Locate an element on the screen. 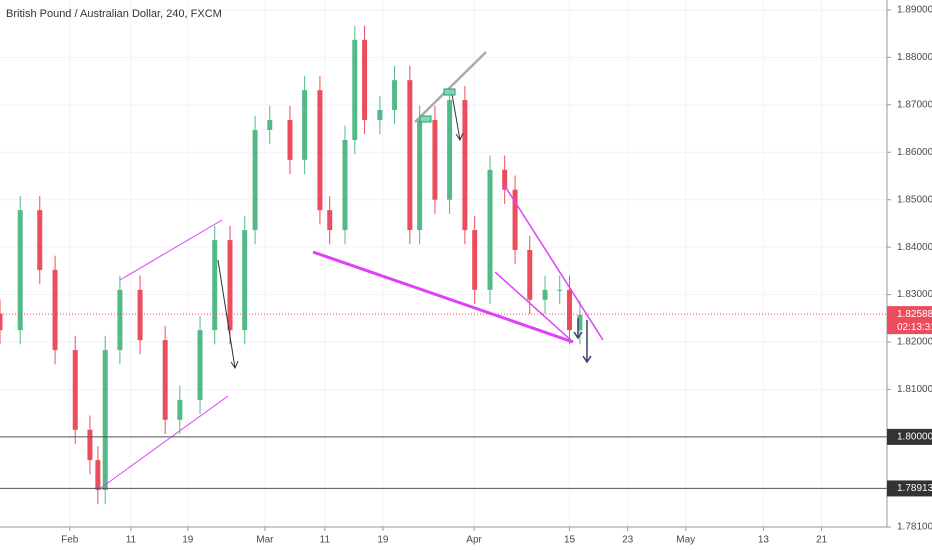  last-price-label: 1.82588 is located at coordinates (914, 314).